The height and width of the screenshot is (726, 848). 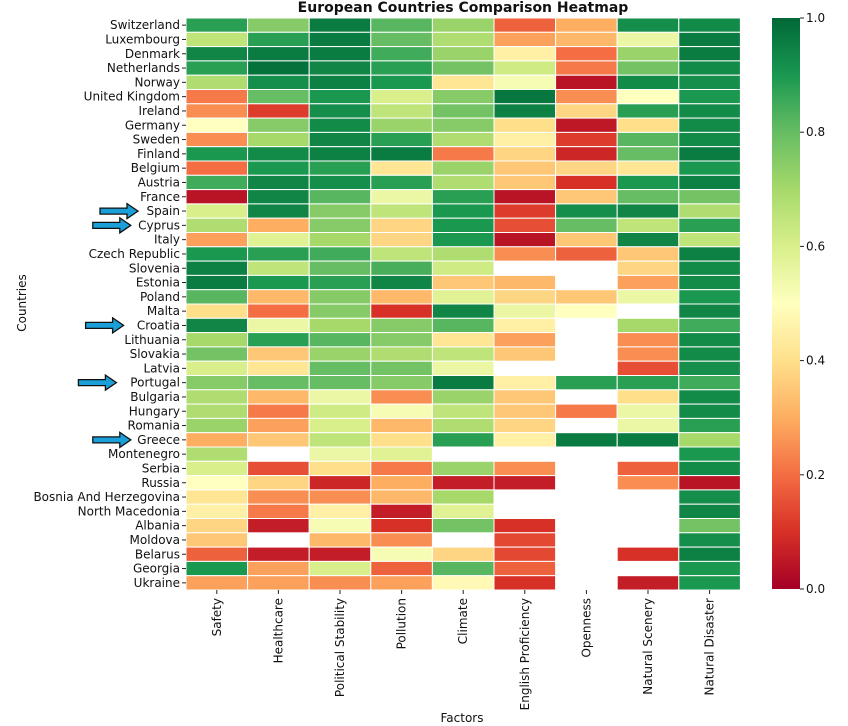 What do you see at coordinates (144, 454) in the screenshot?
I see `country-label: Montenegro` at bounding box center [144, 454].